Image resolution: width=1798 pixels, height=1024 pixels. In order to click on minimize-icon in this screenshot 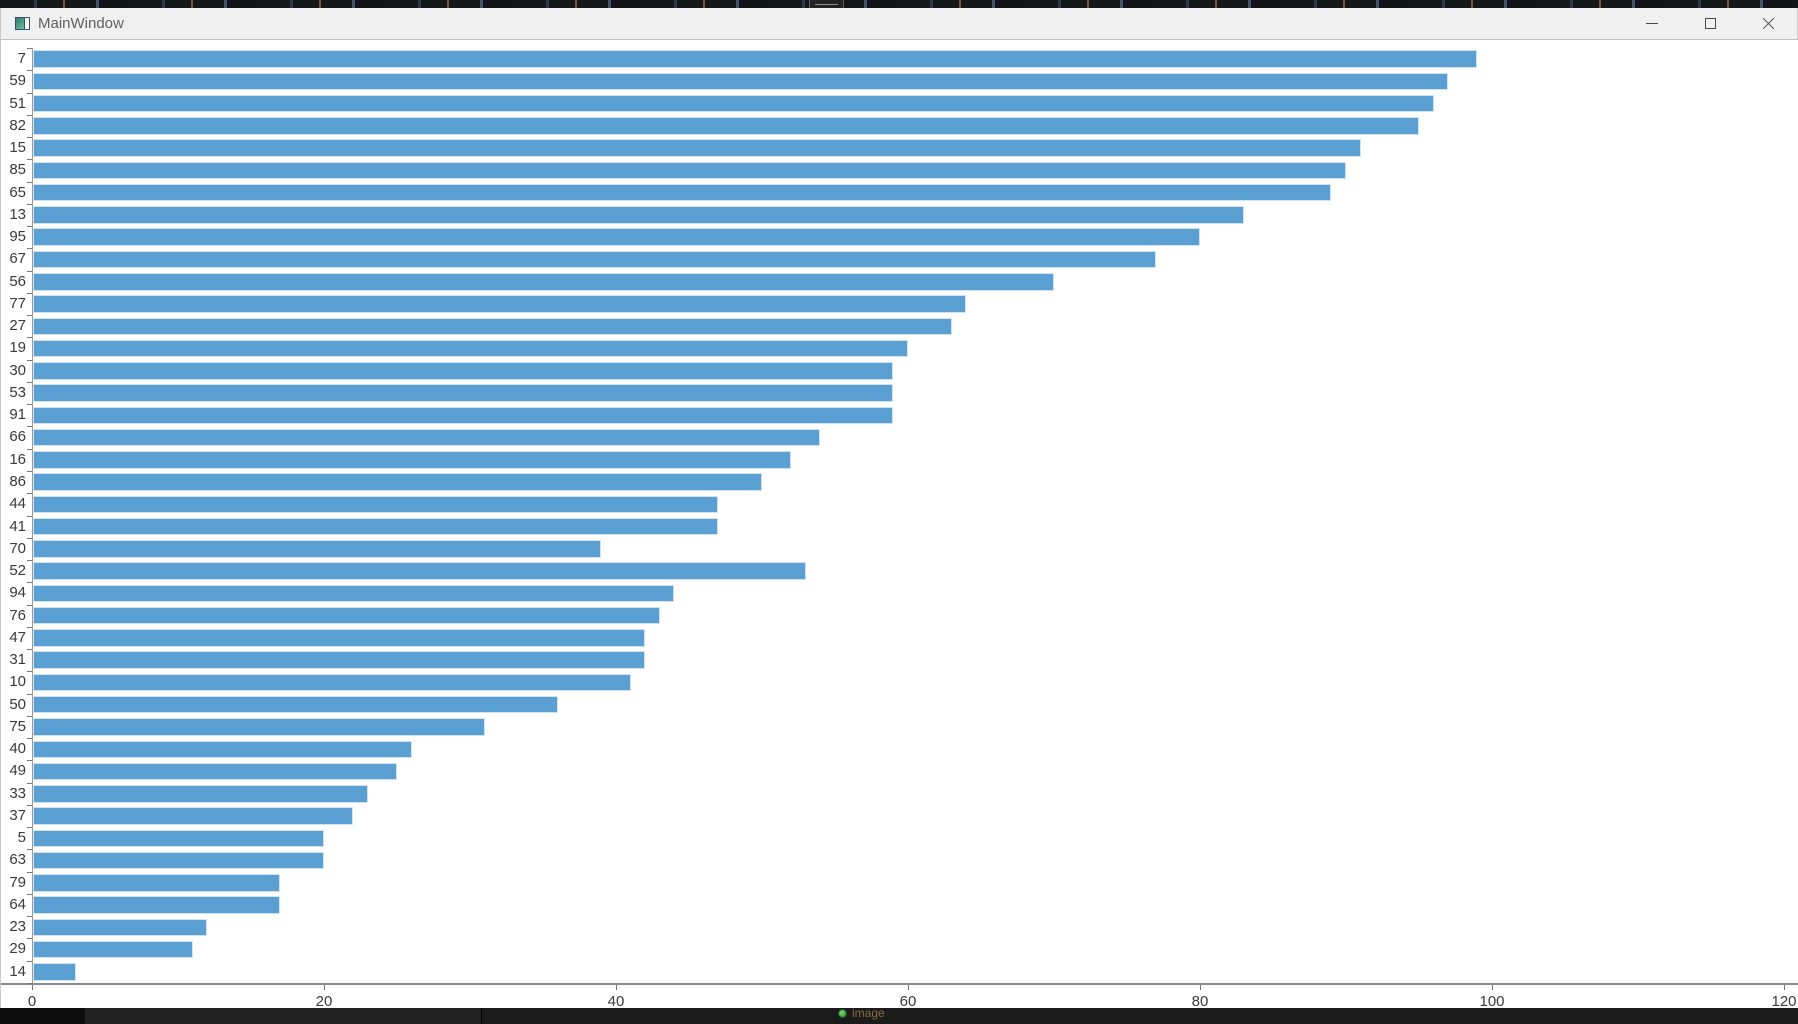, I will do `click(1652, 23)`.